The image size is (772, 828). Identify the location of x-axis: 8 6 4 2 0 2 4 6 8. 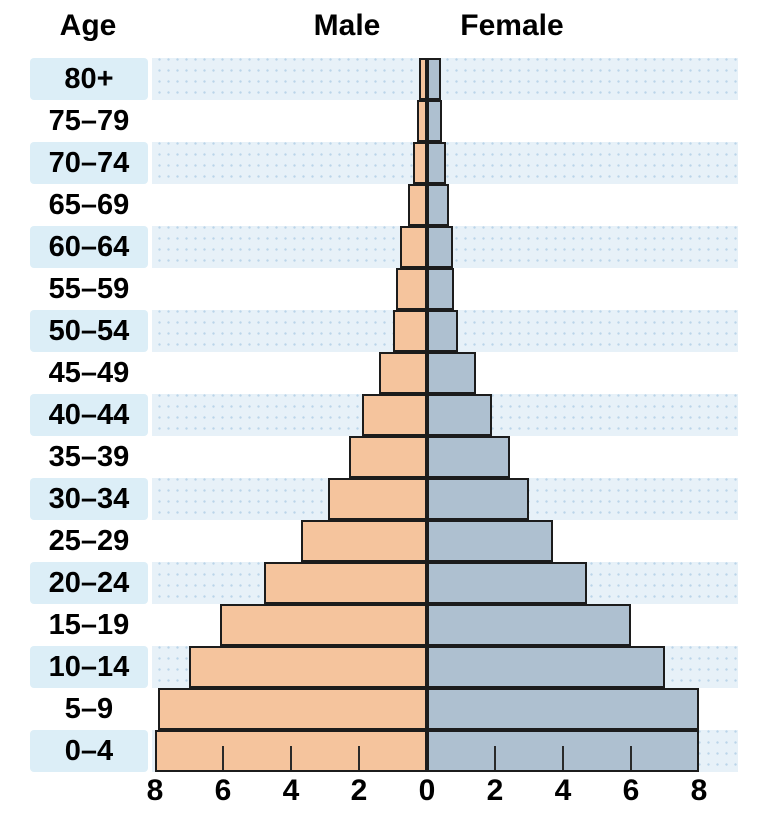
(386, 801).